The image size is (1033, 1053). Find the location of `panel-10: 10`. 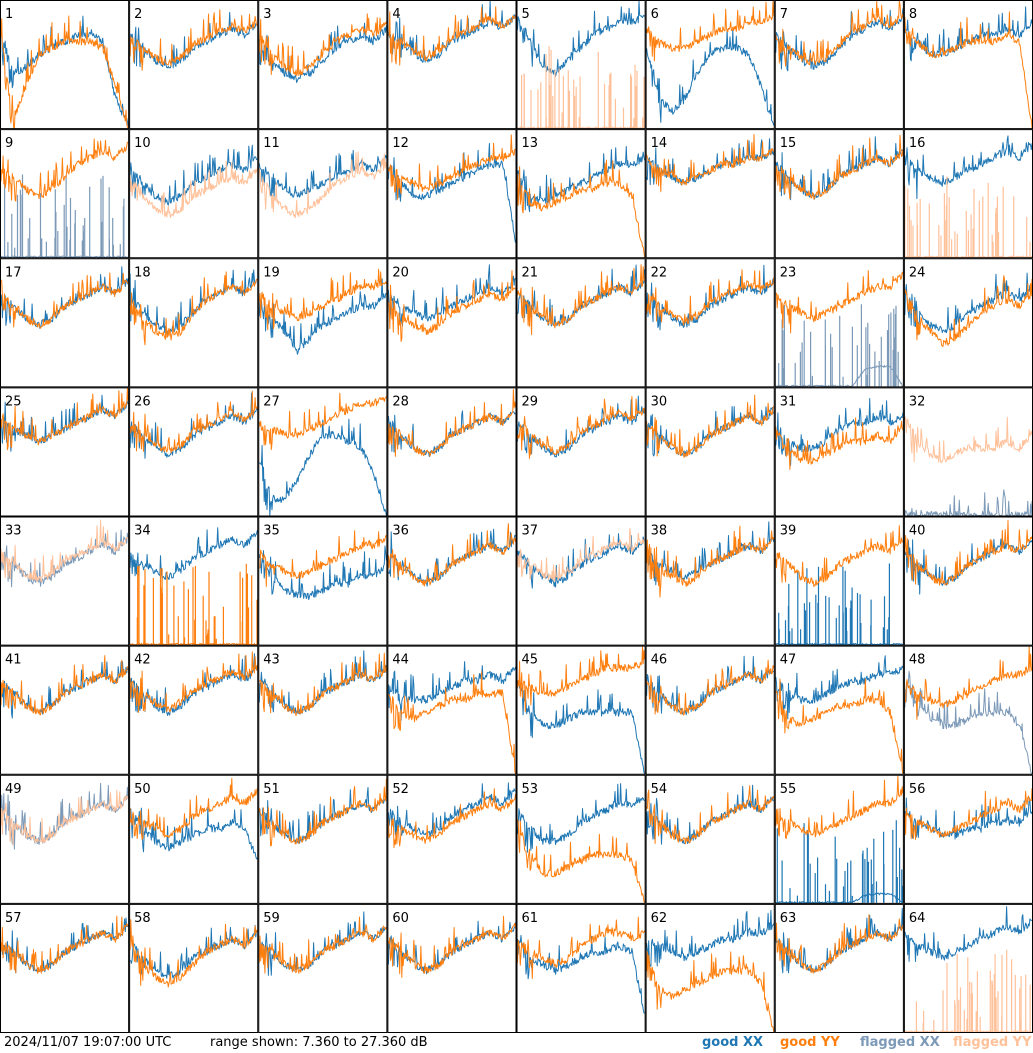

panel-10: 10 is located at coordinates (194, 194).